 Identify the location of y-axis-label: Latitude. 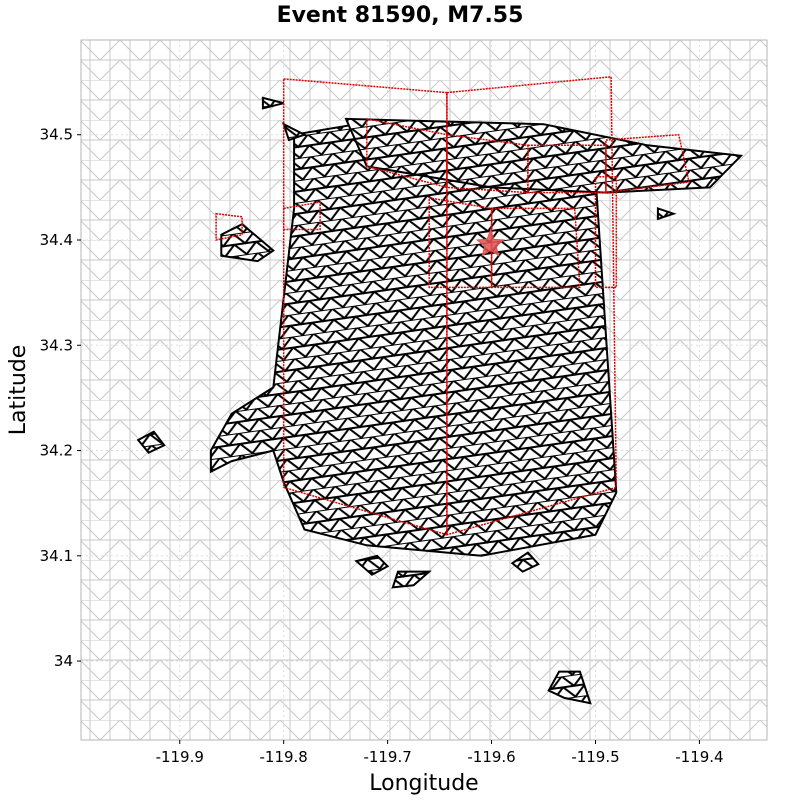
(18, 390).